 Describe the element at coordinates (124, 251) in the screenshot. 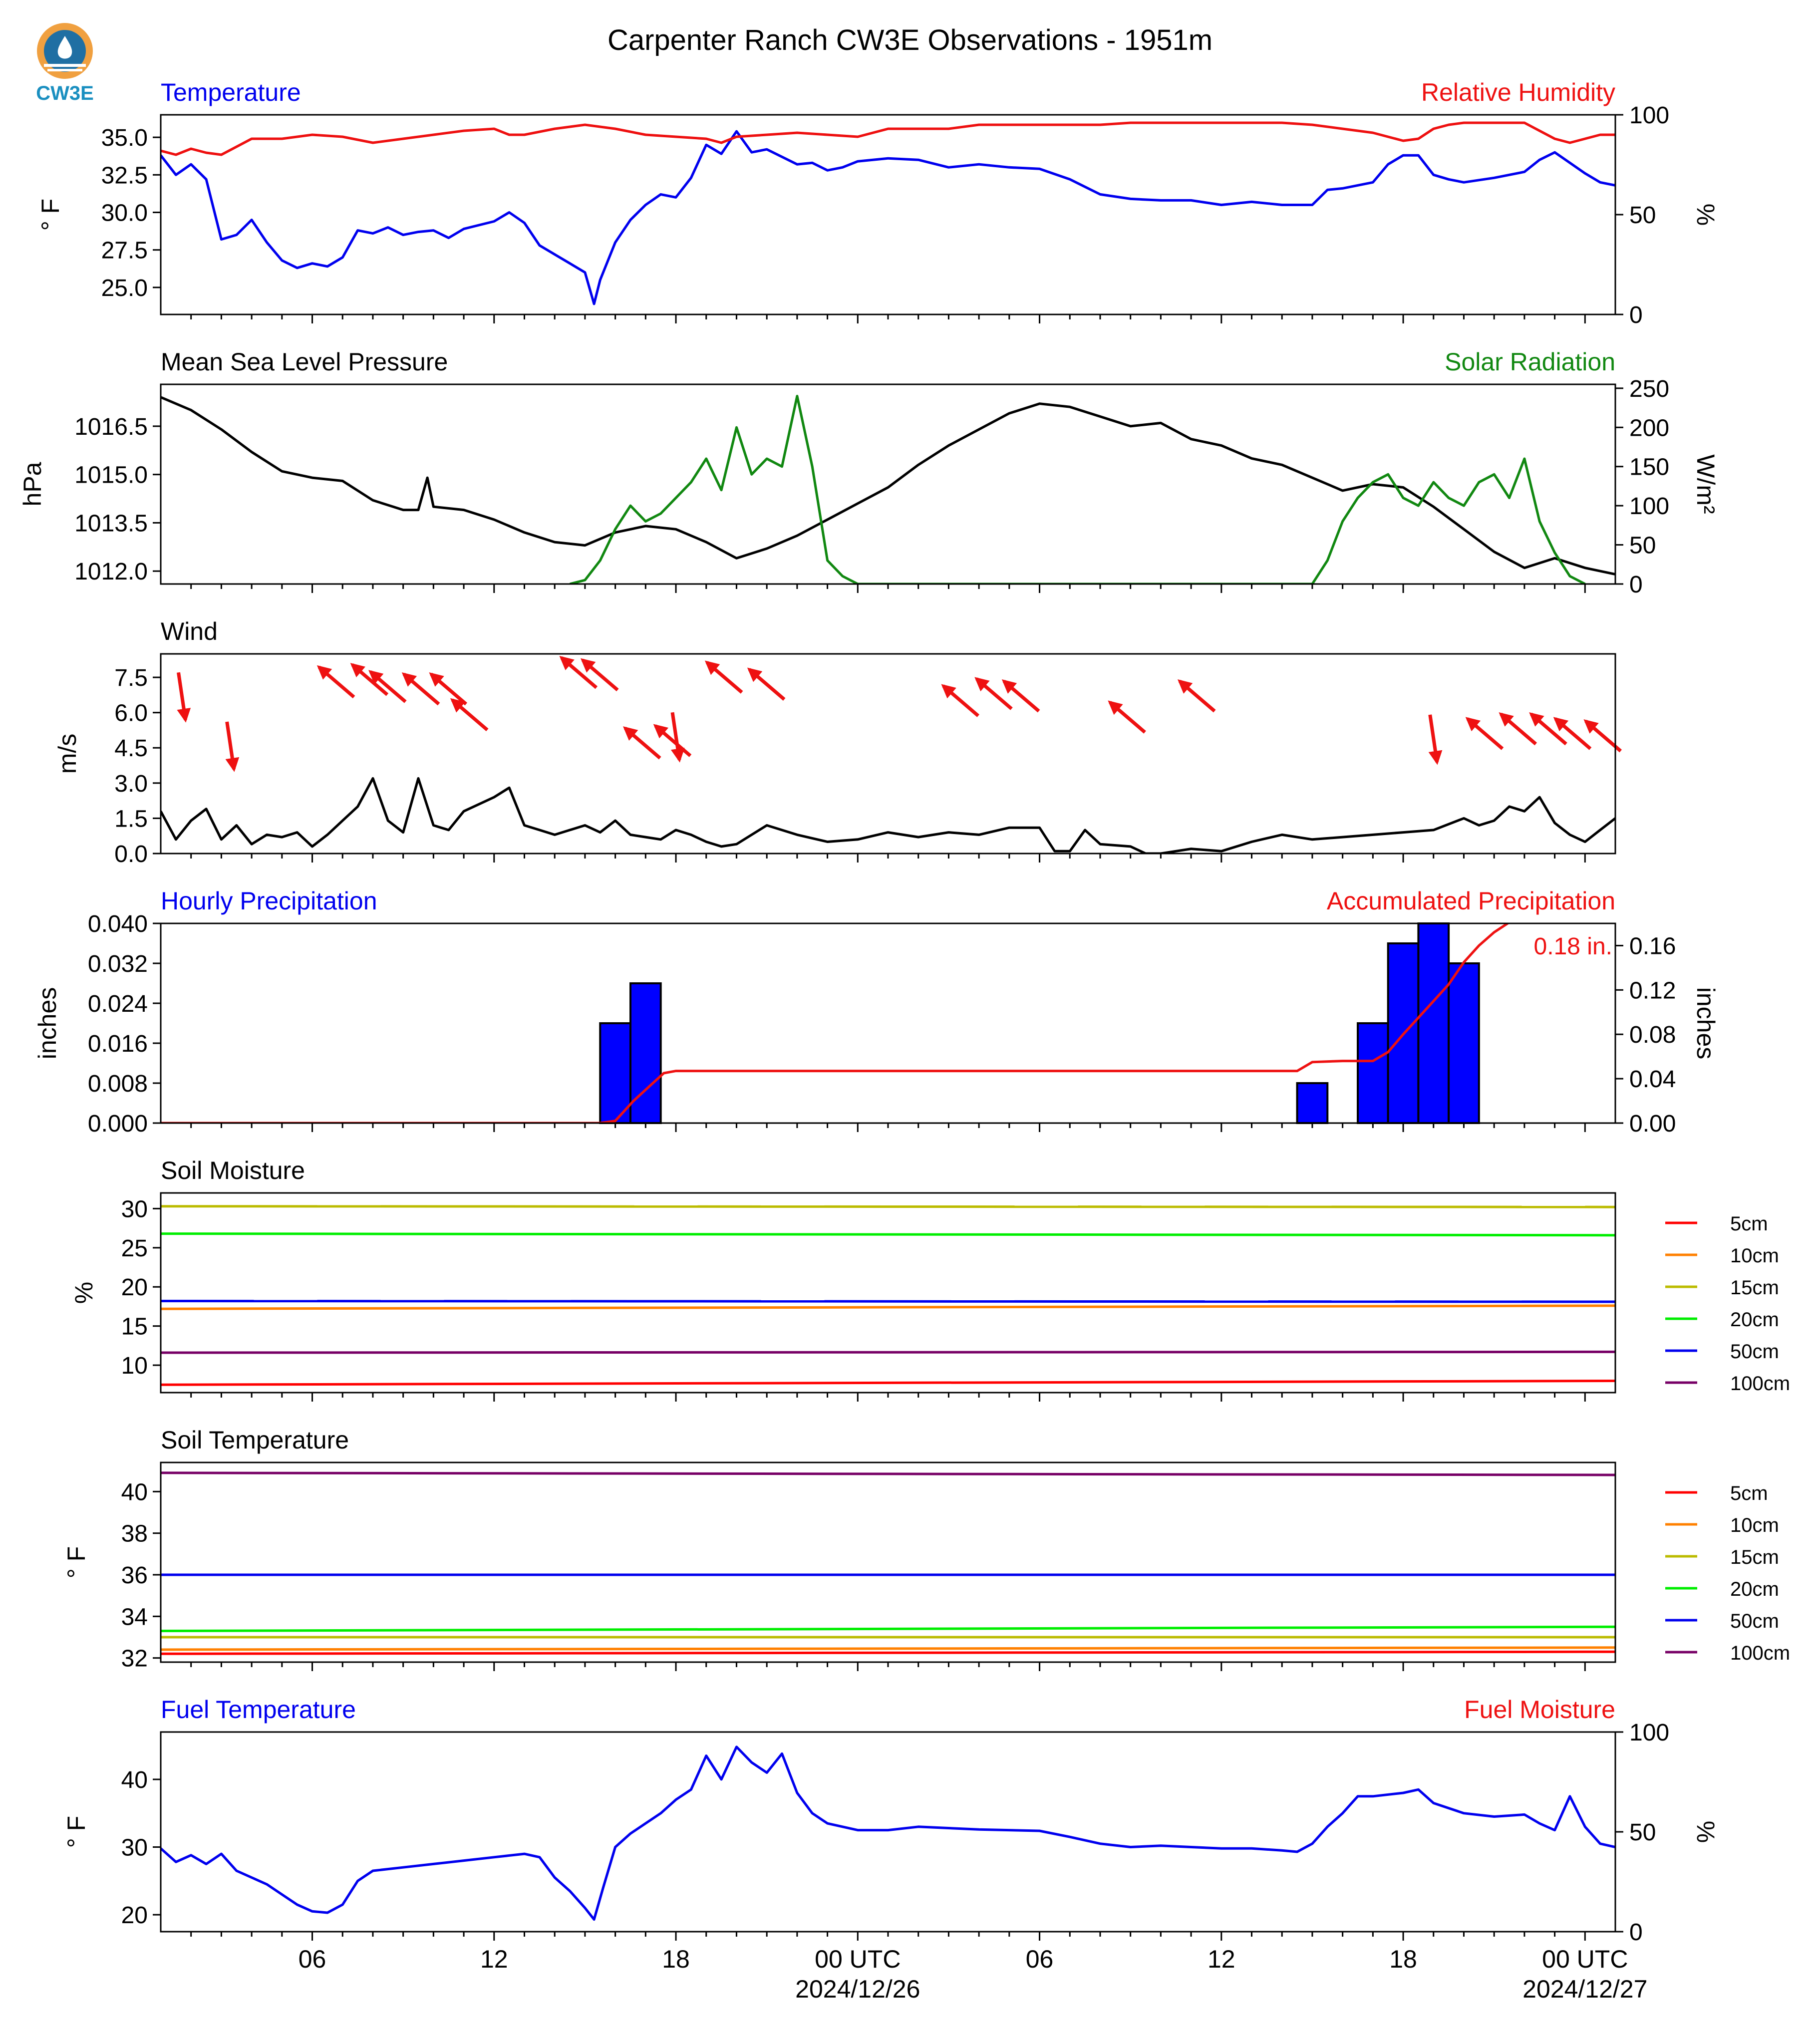

I see `y-tick-label: 27.5` at that location.